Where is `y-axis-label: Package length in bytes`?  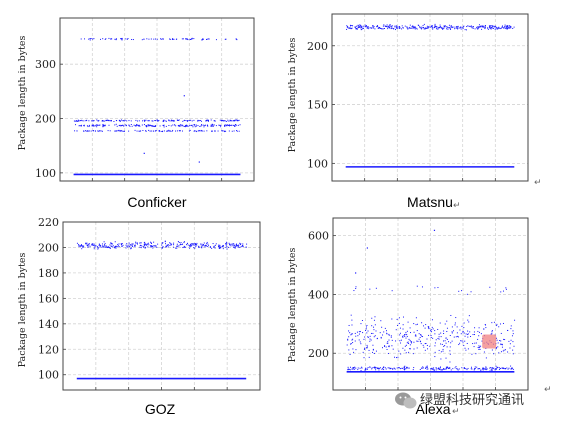 y-axis-label: Package length in bytes is located at coordinates (22, 309).